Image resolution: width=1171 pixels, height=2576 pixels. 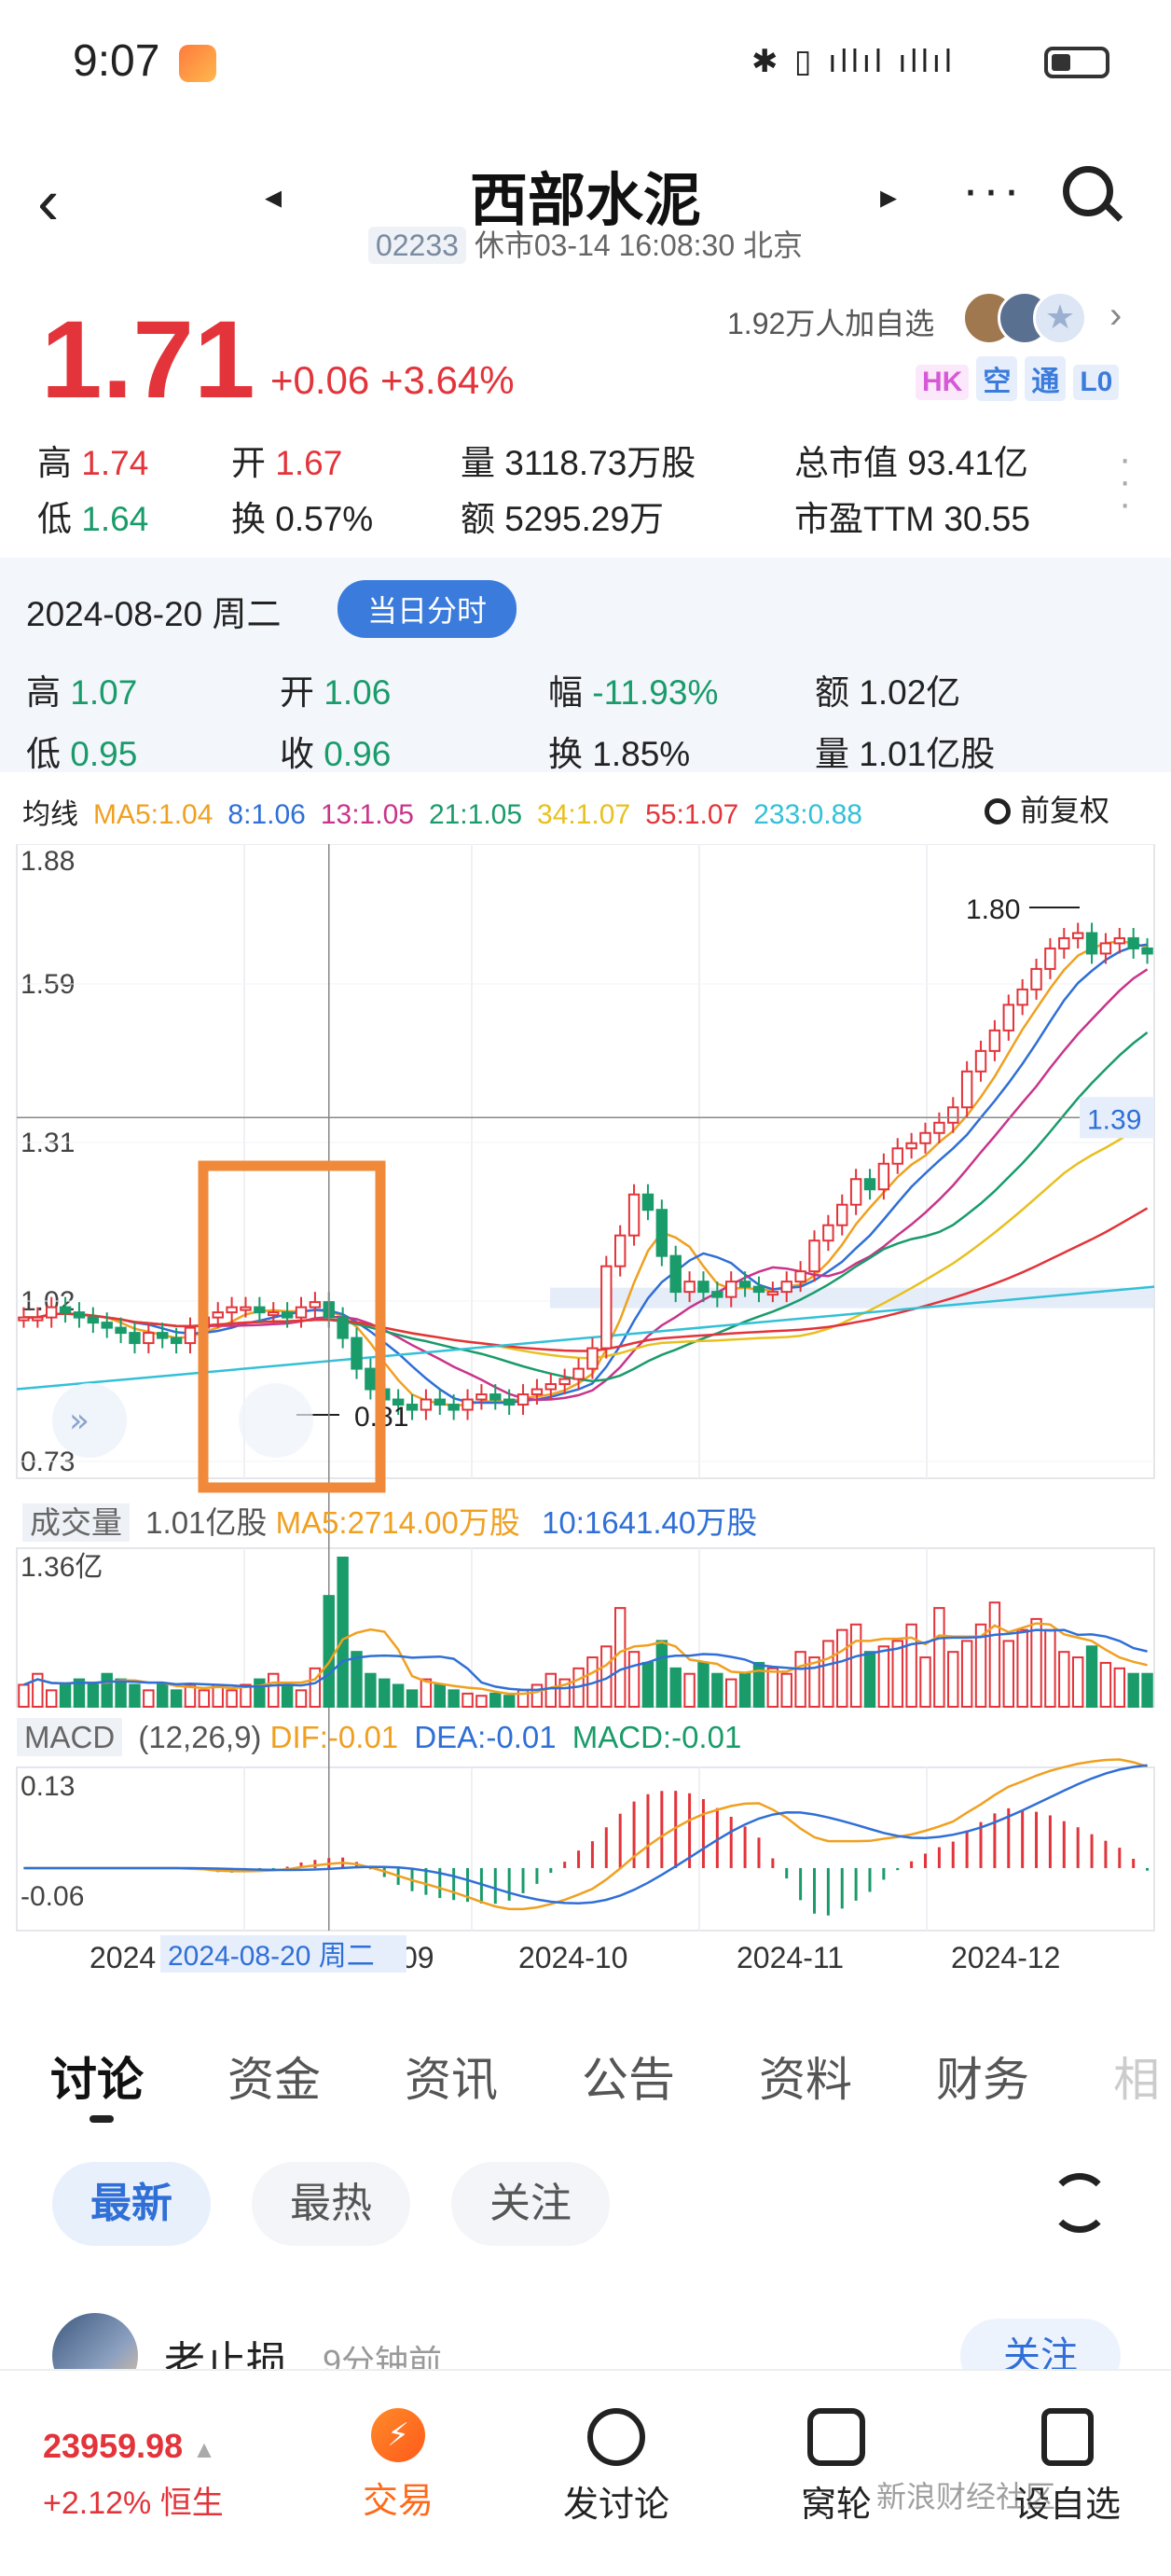 I want to click on ma-item: 21:1.05, so click(x=475, y=814).